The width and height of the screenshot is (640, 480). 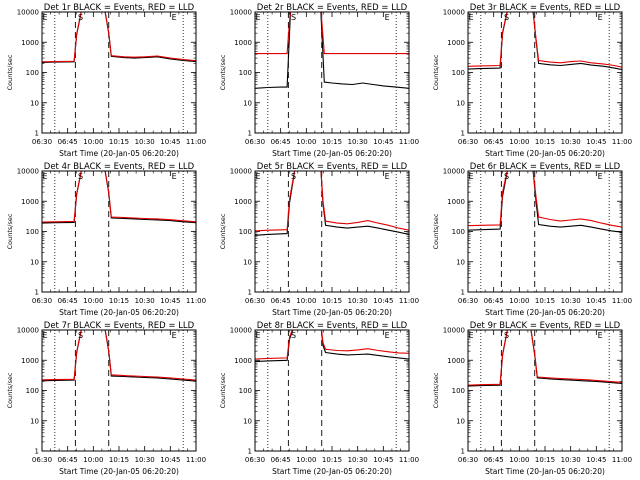 What do you see at coordinates (332, 167) in the screenshot?
I see `panel-title: Det 5r BLACK = Events, RED = LLD` at bounding box center [332, 167].